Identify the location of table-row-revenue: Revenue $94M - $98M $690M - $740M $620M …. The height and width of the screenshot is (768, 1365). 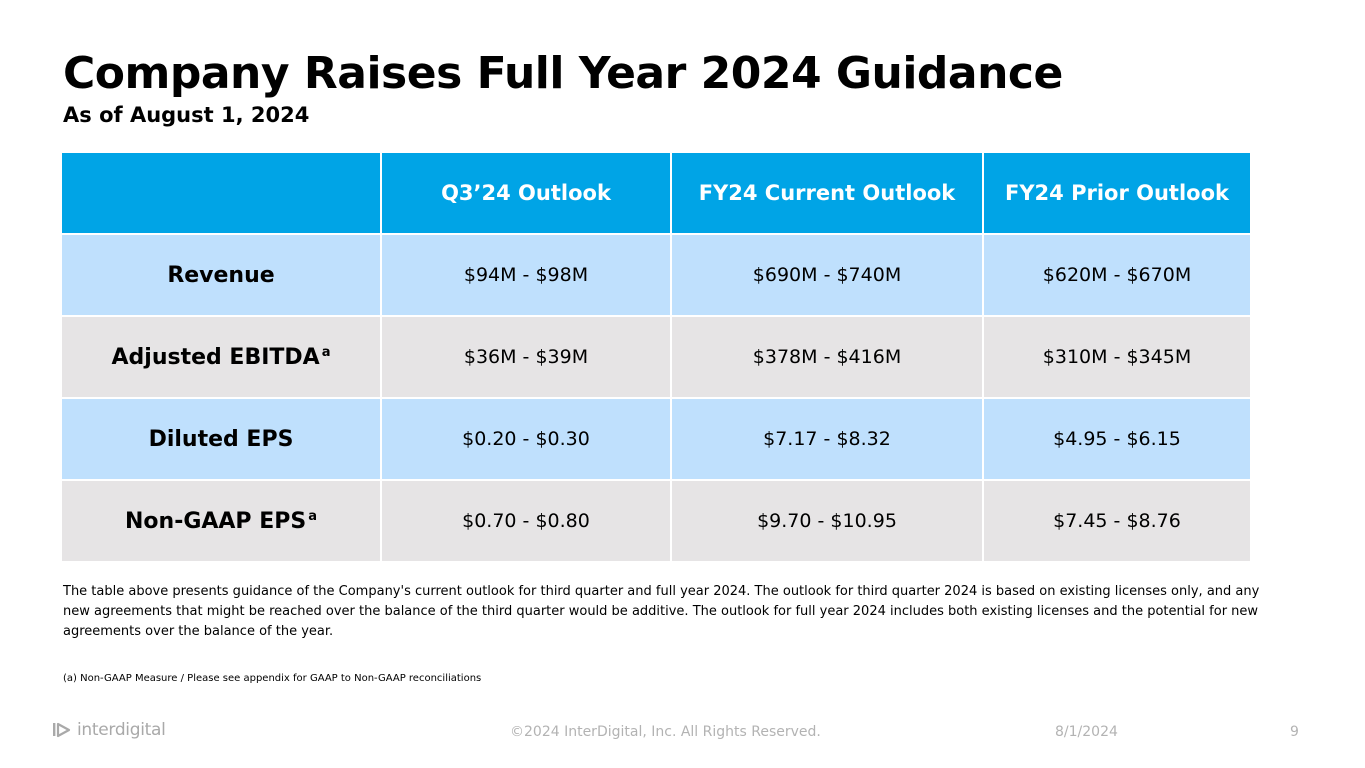
(656, 275).